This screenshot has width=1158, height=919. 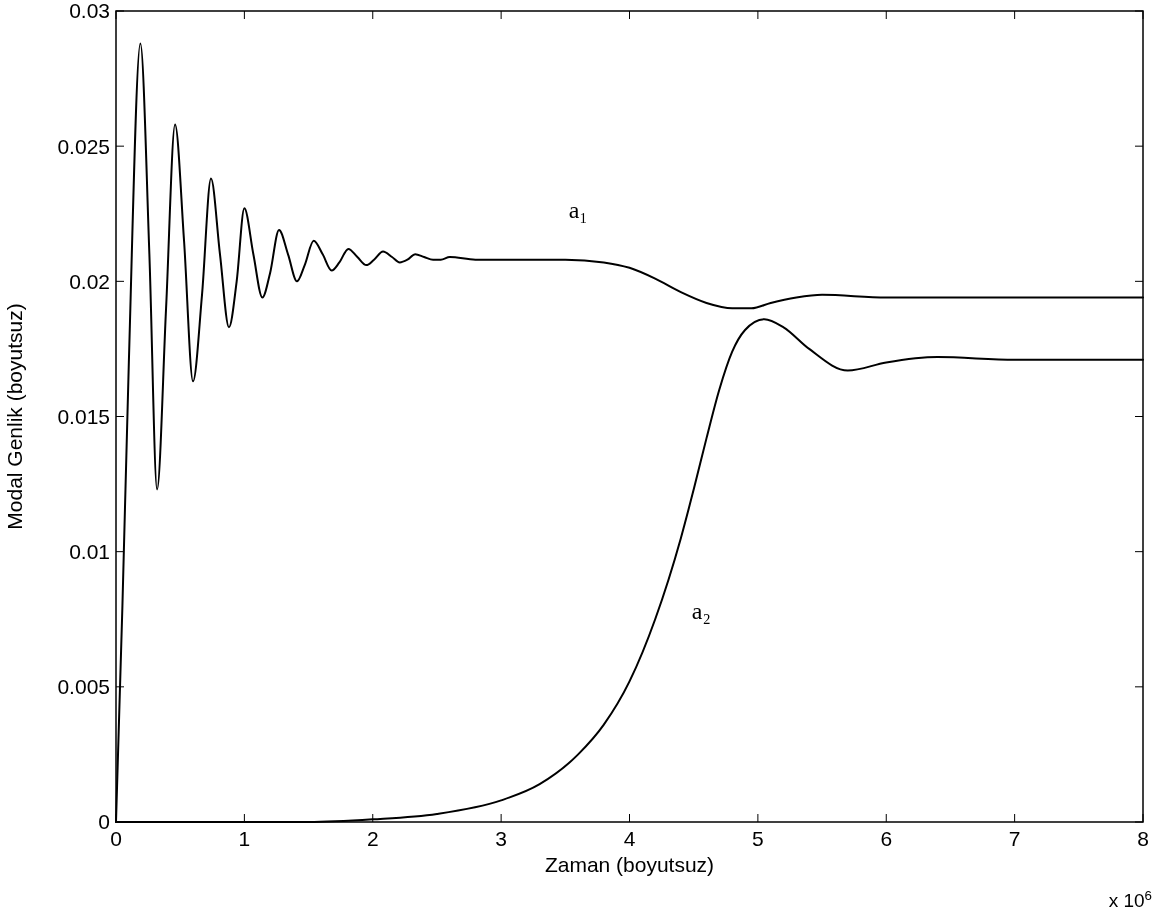 What do you see at coordinates (89, 552) in the screenshot?
I see `y-tick-label: 0.01` at bounding box center [89, 552].